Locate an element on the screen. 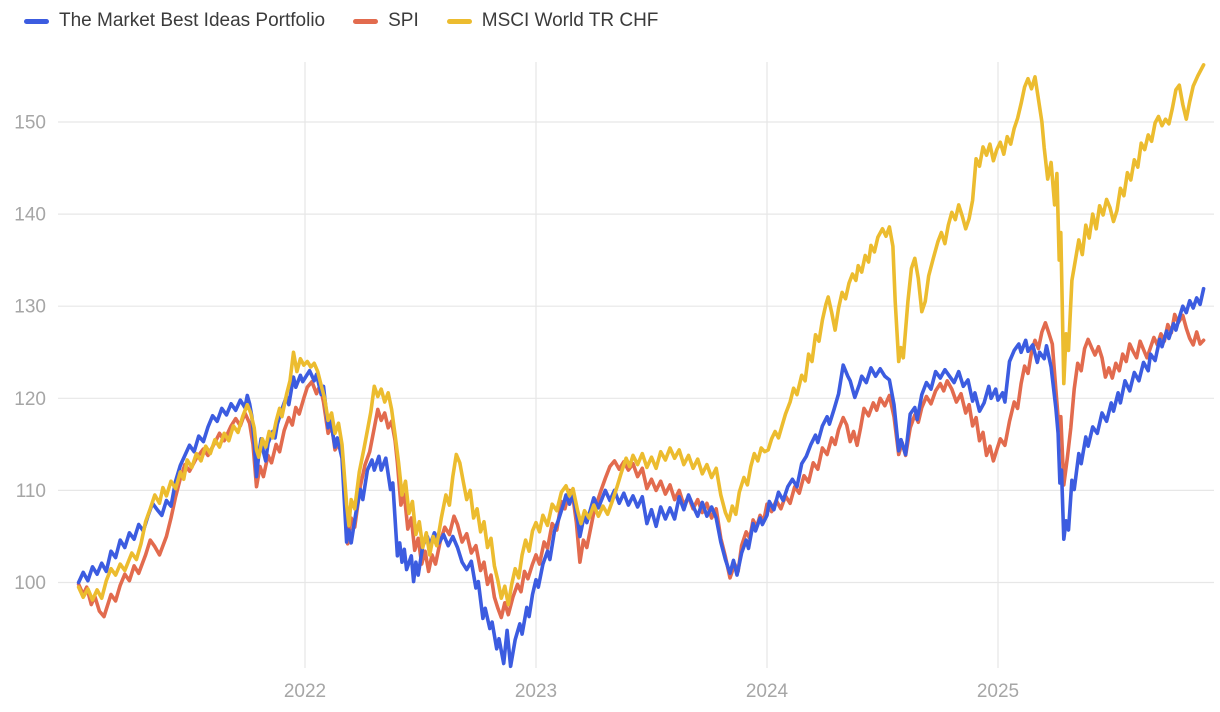 The height and width of the screenshot is (712, 1220). x-tick-2024: 2024 is located at coordinates (767, 691).